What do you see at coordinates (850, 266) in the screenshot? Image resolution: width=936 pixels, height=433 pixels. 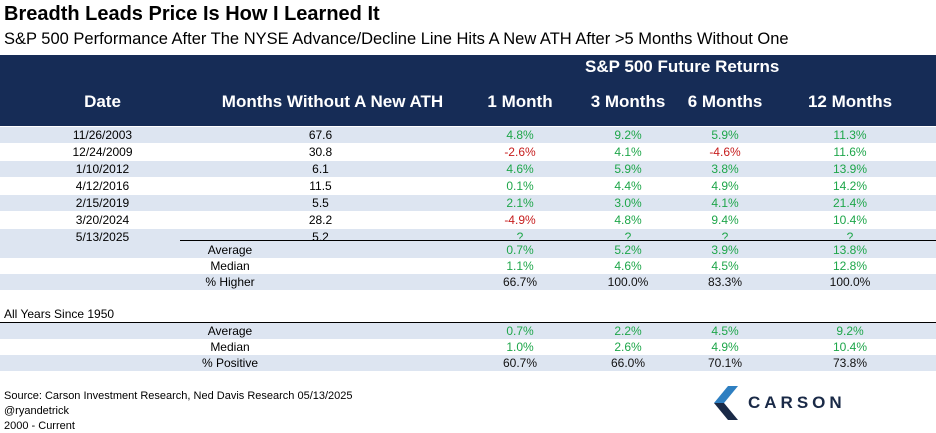 I see `summary-12-months: 12.8%` at bounding box center [850, 266].